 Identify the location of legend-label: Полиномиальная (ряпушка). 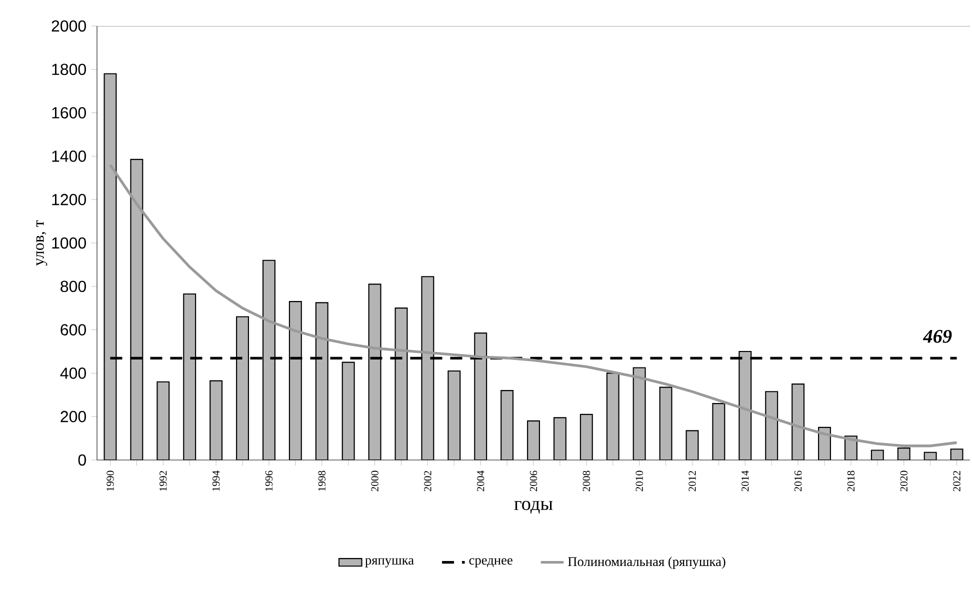
(647, 562).